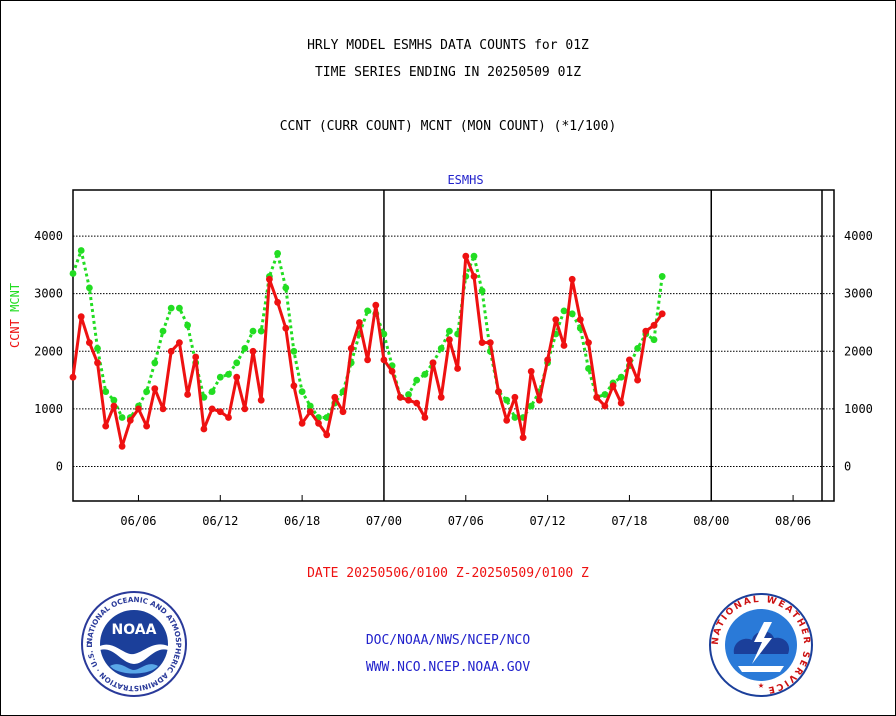 The width and height of the screenshot is (896, 716). I want to click on y-tick-label-right-0: 0, so click(847, 466).